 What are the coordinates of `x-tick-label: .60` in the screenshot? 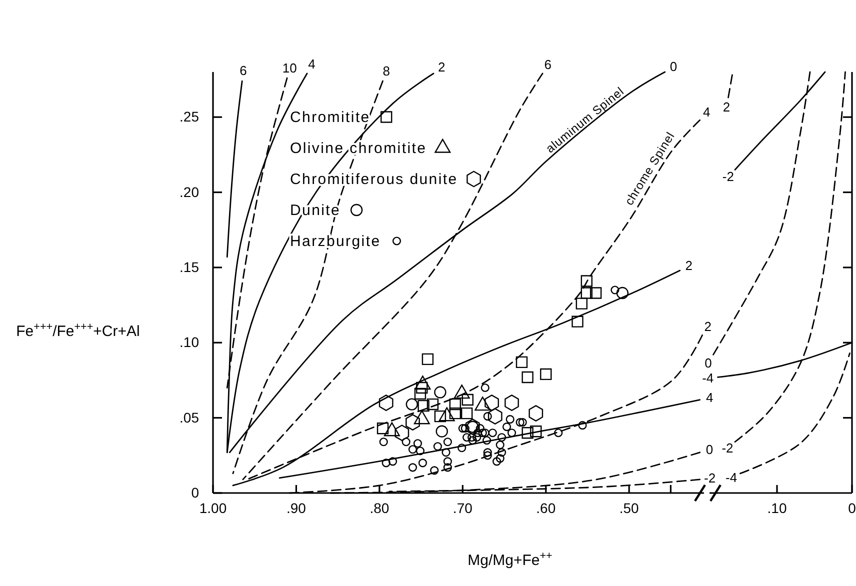 It's located at (546, 508).